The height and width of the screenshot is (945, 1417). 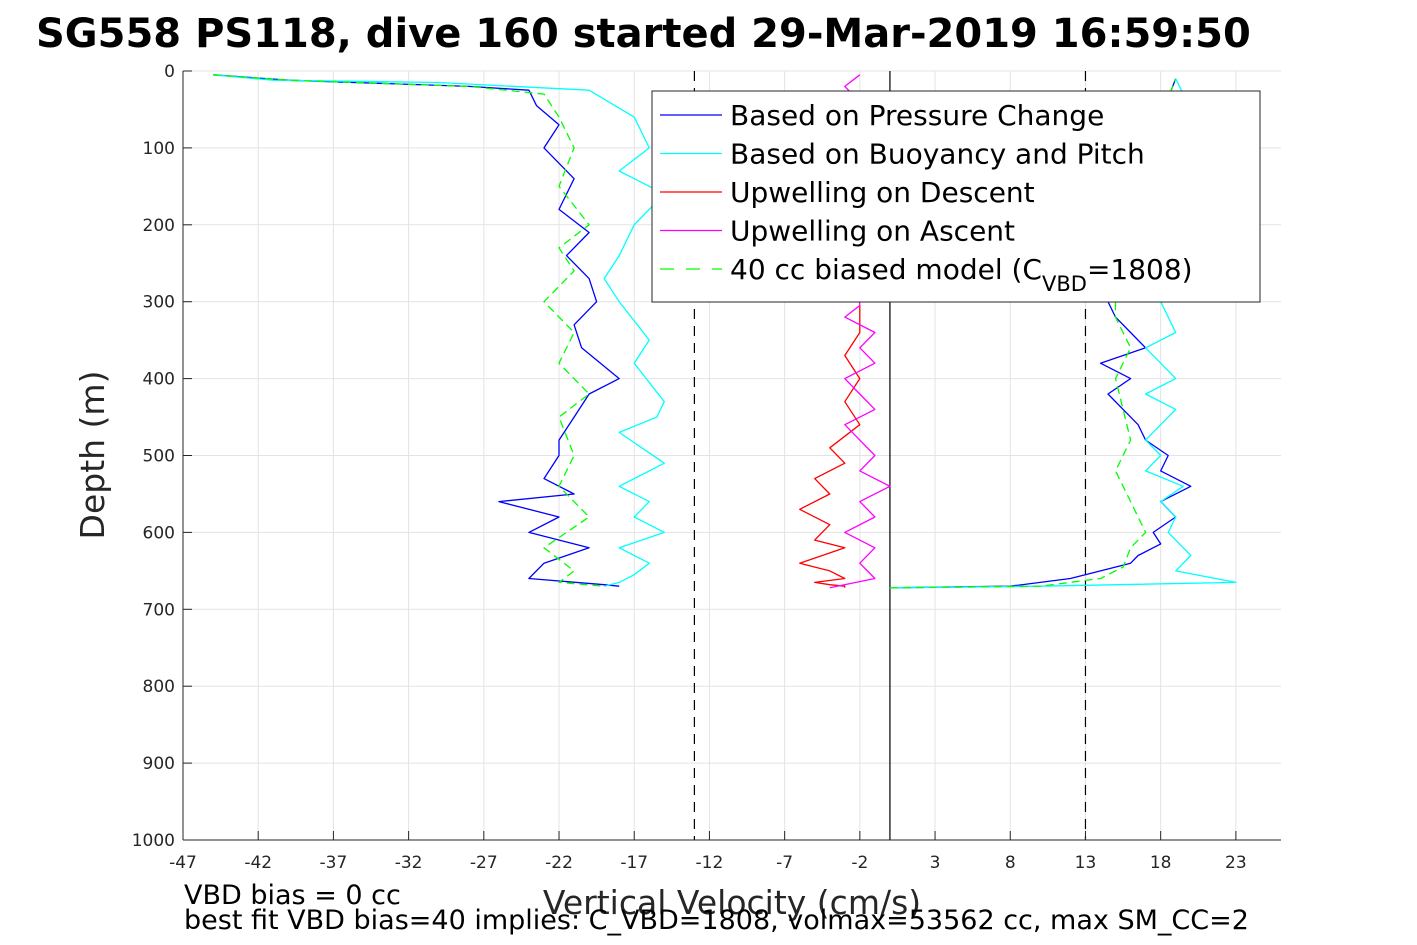 What do you see at coordinates (935, 863) in the screenshot?
I see `x-tick-label: 3` at bounding box center [935, 863].